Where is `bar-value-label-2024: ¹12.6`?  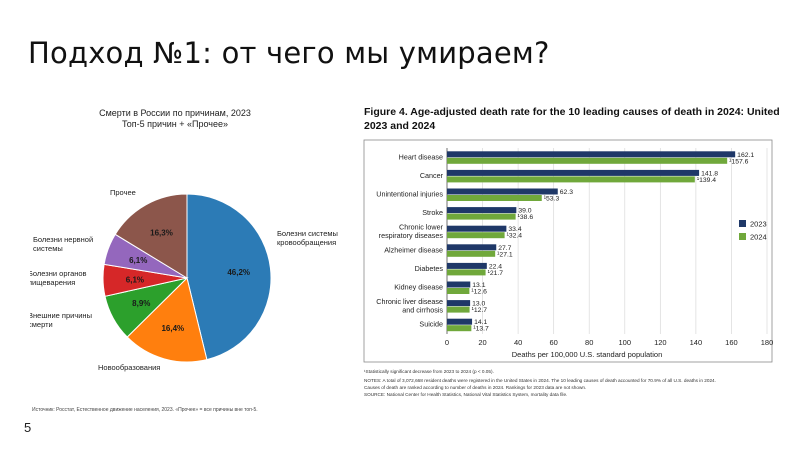
bar-value-label-2024: ¹12.6 is located at coordinates (479, 292).